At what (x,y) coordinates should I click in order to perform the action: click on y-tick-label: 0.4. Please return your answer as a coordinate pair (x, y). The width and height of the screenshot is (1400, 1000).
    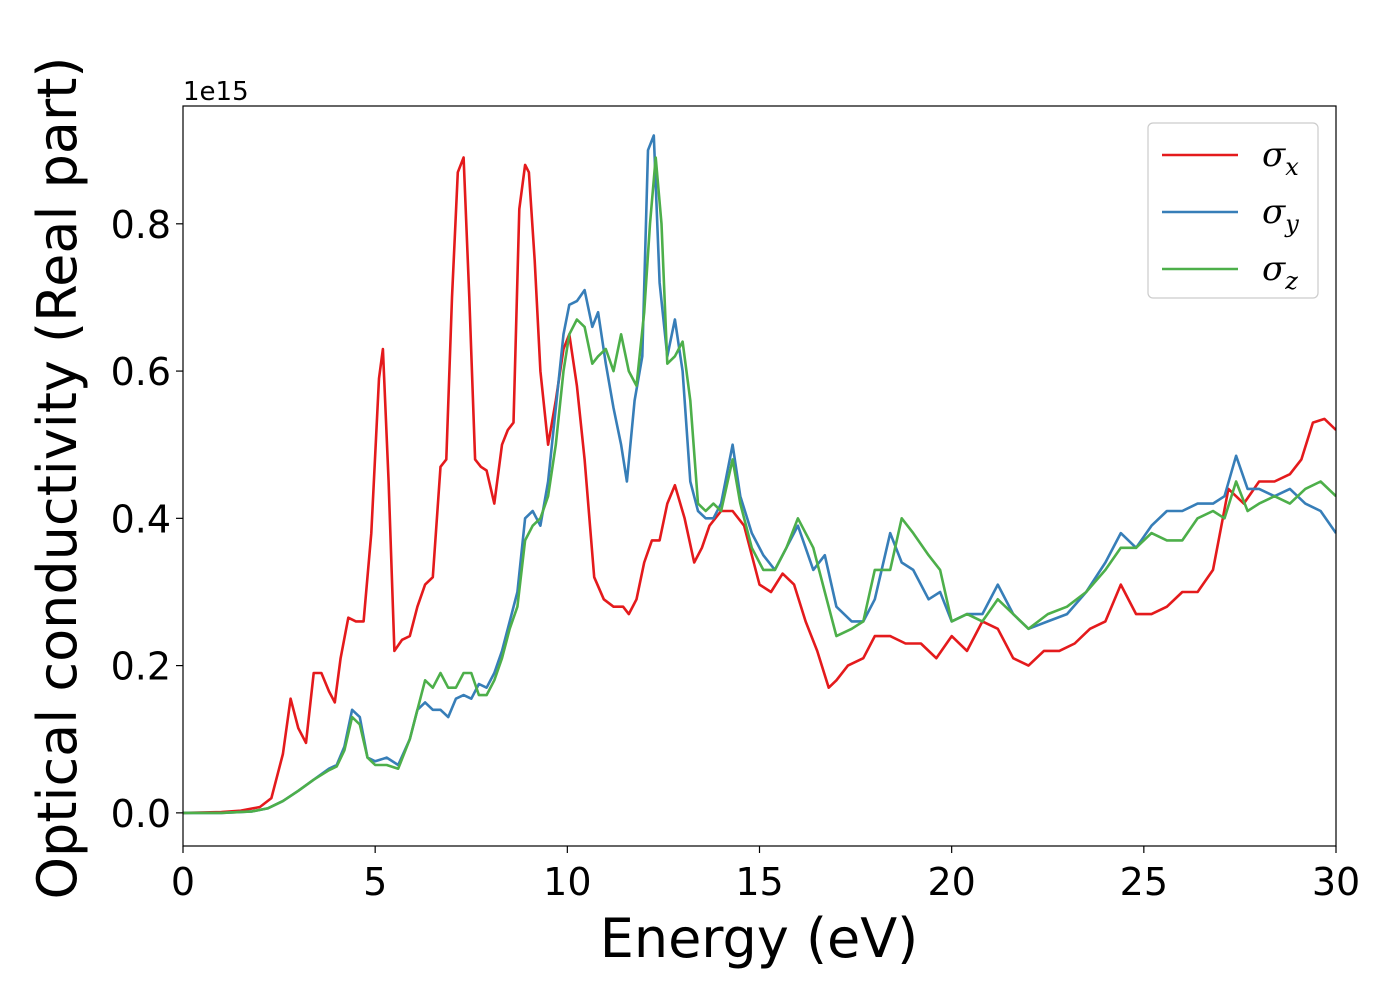
    Looking at the image, I should click on (141, 519).